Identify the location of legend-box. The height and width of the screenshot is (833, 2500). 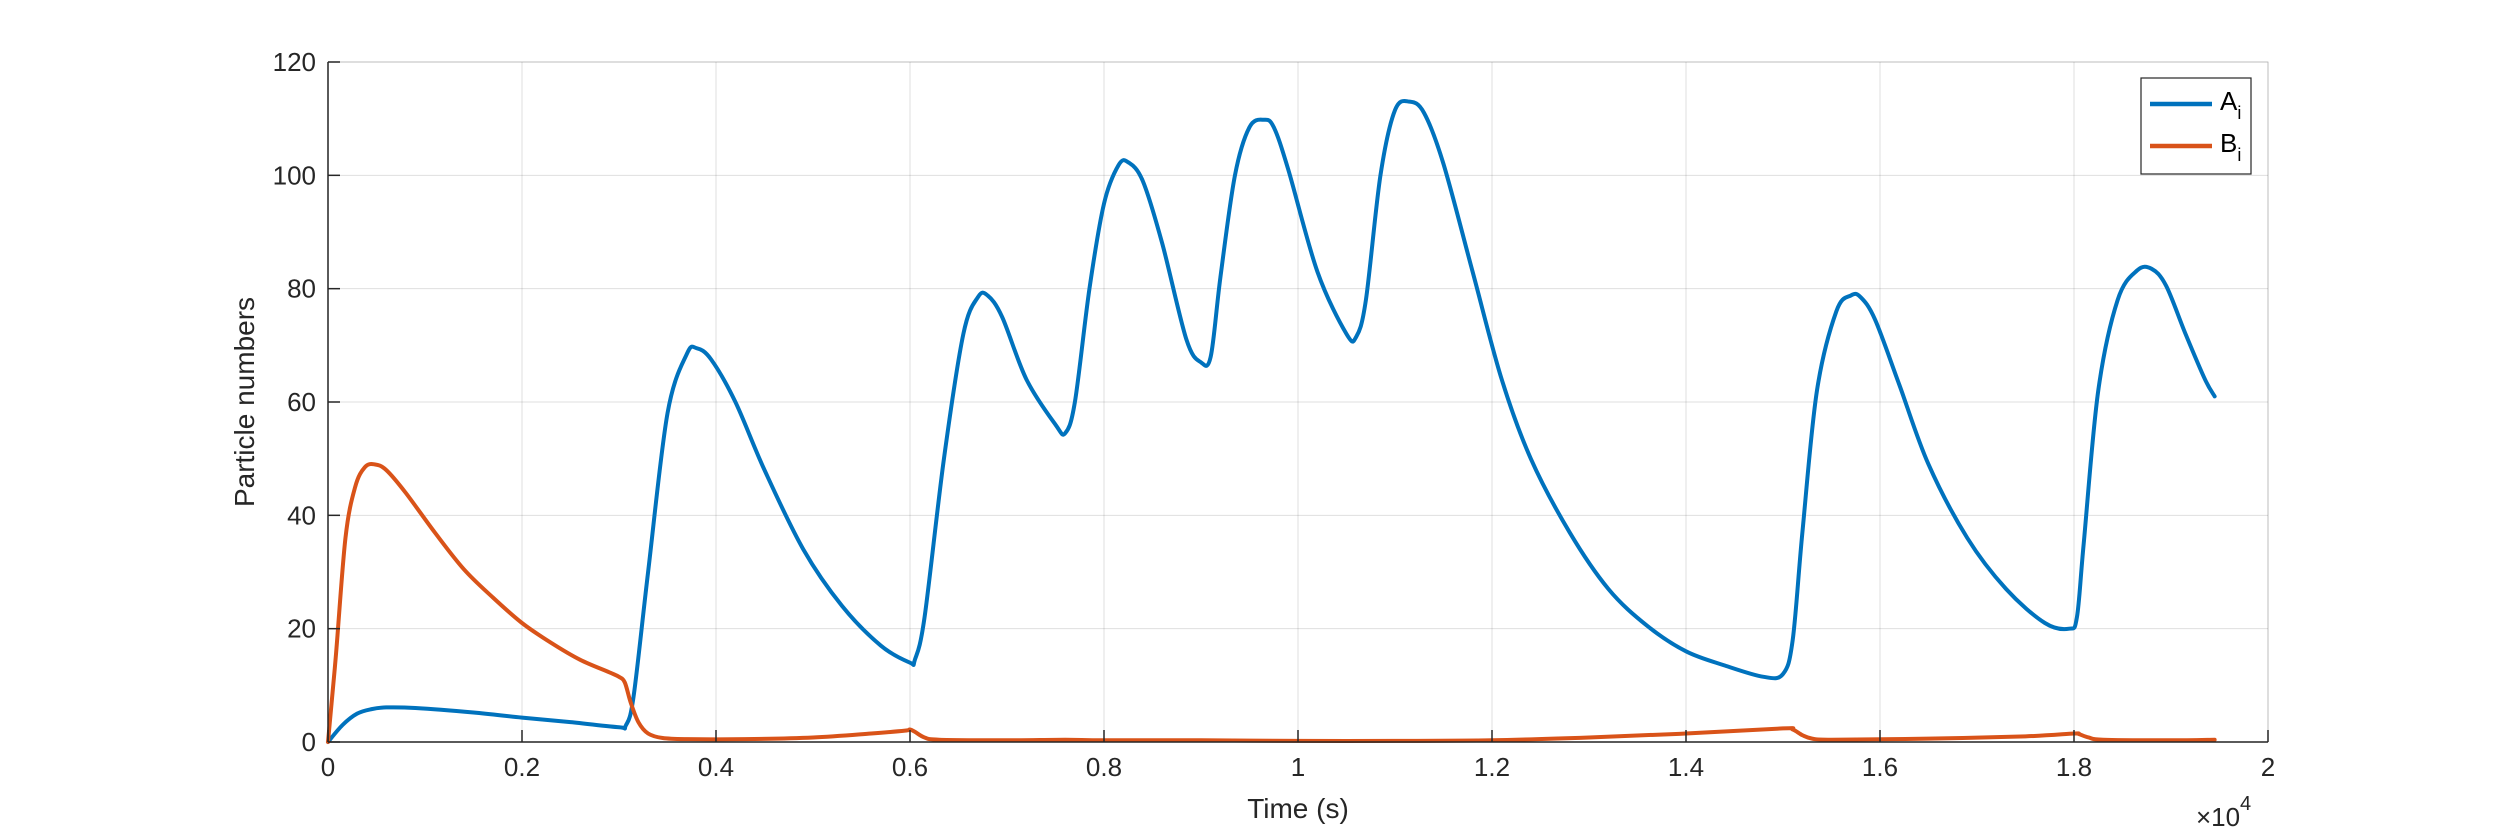
(2196, 126).